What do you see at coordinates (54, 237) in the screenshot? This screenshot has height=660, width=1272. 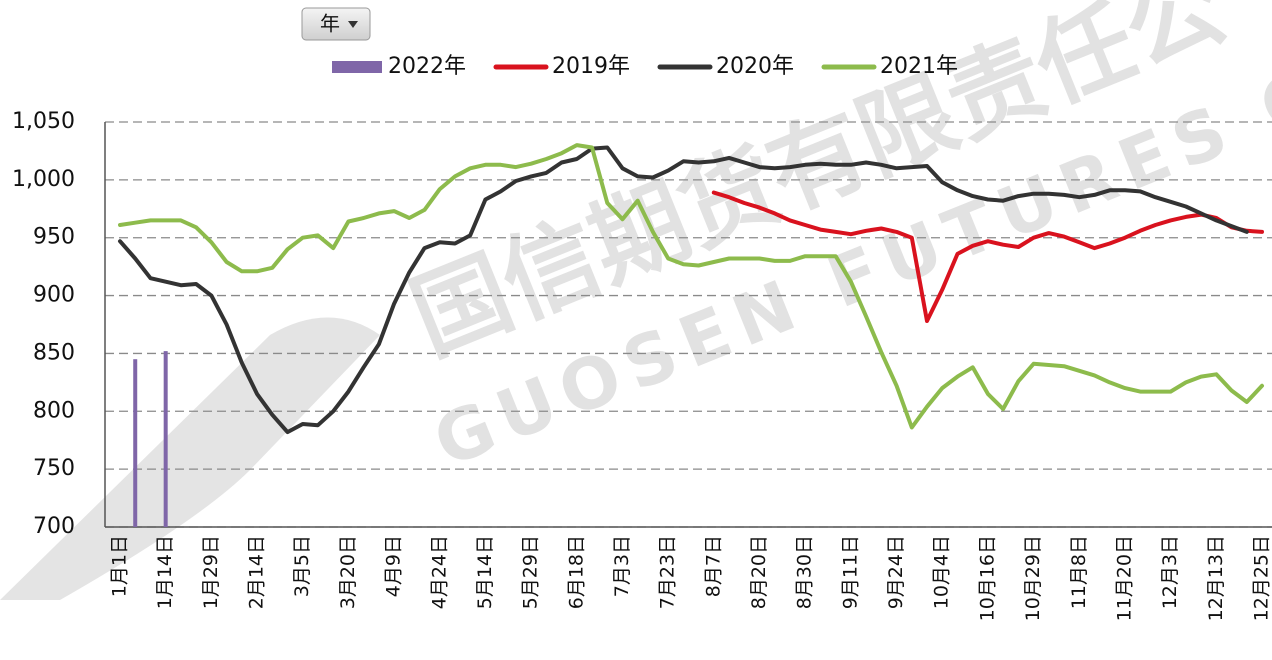 I see `y-tick-label: 950` at bounding box center [54, 237].